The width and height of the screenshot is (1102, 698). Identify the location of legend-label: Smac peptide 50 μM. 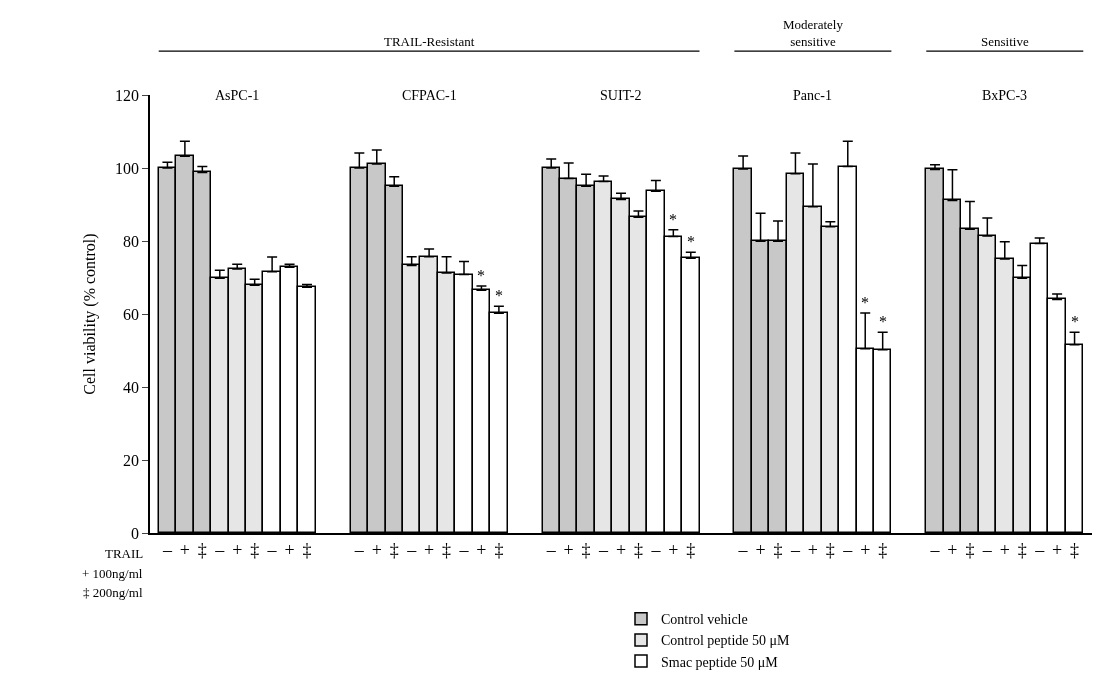
(720, 662).